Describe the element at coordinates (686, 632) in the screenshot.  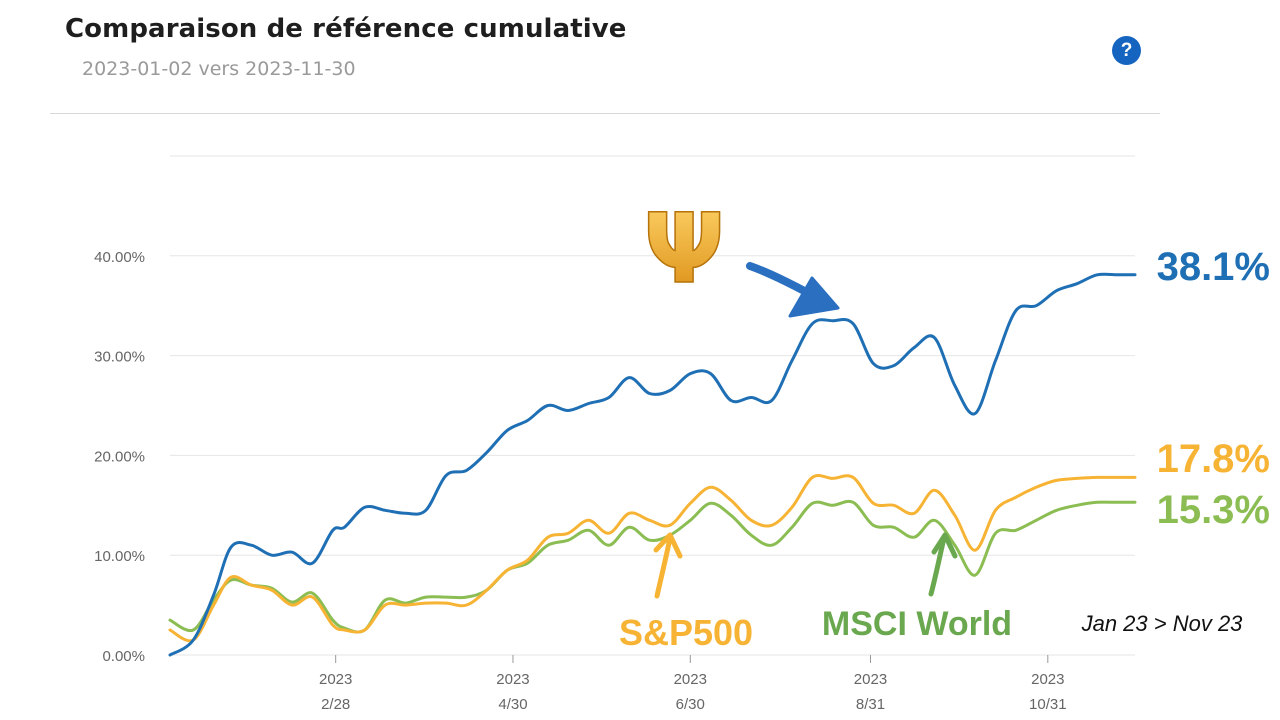
I see `sp500-series-label: S&P500` at that location.